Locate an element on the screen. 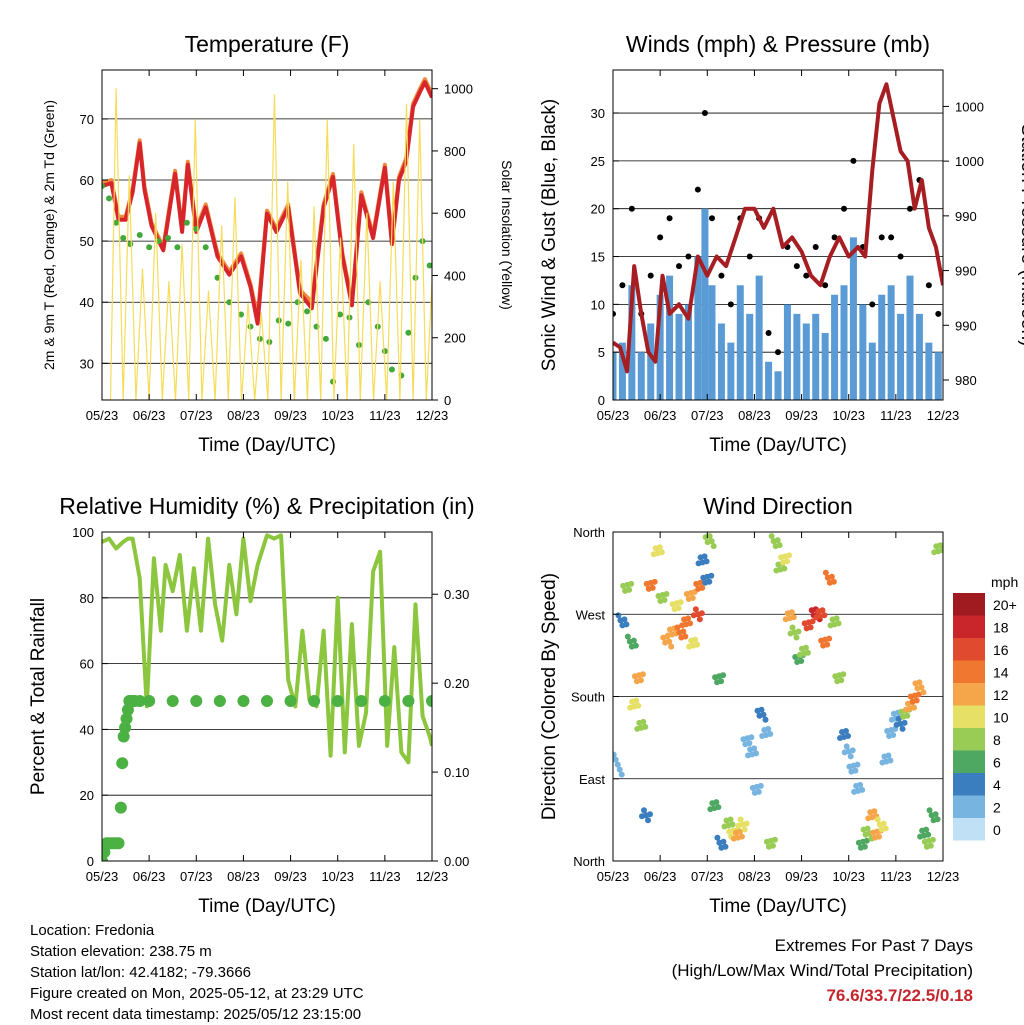 This screenshot has width=1024, height=1025. y-tick-label: 10 is located at coordinates (598, 304).